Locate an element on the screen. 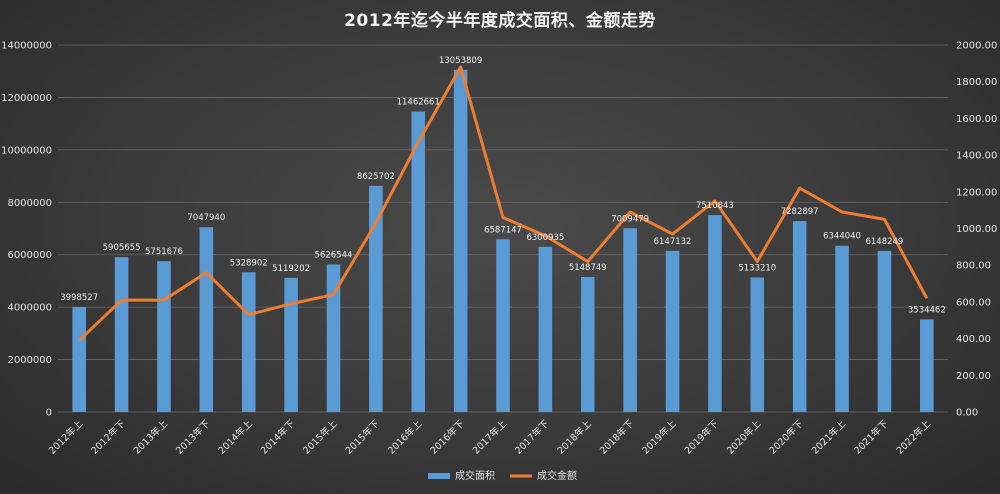  bar-data-label: 3534462 is located at coordinates (927, 310).